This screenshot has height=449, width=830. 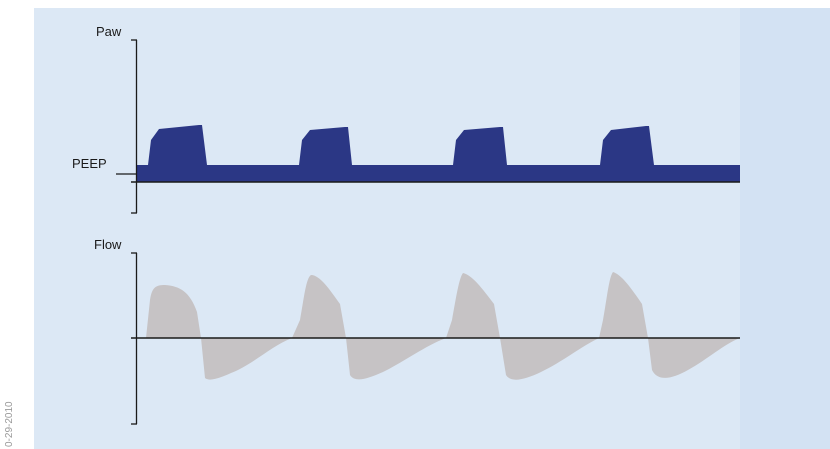 I want to click on paw-waveform, so click(x=438, y=153).